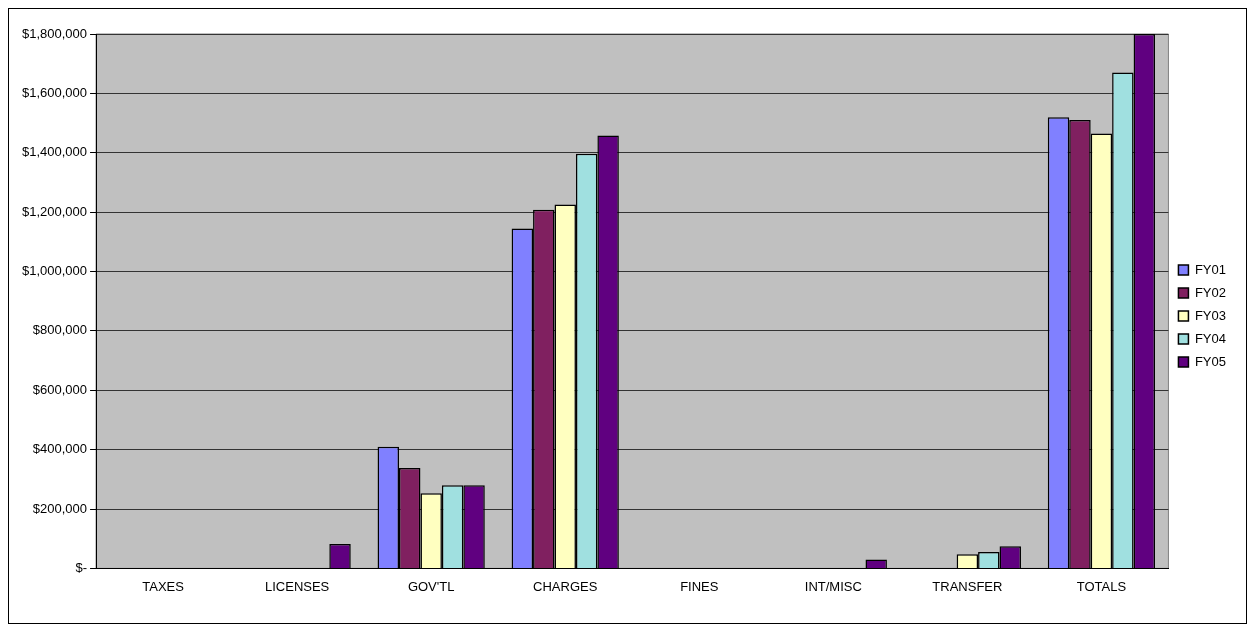 This screenshot has height=632, width=1255. I want to click on x-tick-label: GOV'TL, so click(431, 586).